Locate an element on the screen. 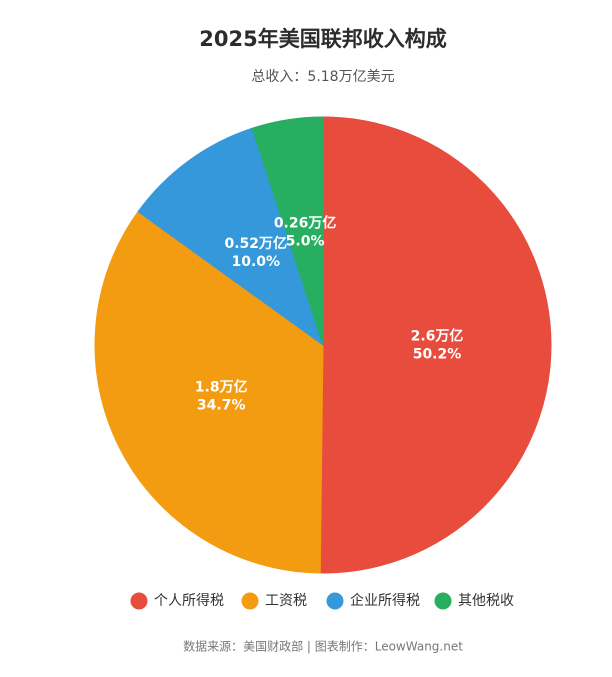  value-label: 0.52万亿 is located at coordinates (255, 243).